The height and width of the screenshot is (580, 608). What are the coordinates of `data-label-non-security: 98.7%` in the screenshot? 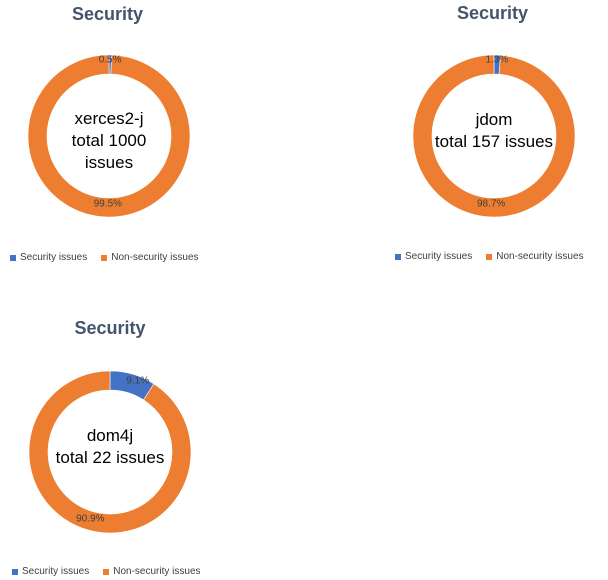 It's located at (491, 204).